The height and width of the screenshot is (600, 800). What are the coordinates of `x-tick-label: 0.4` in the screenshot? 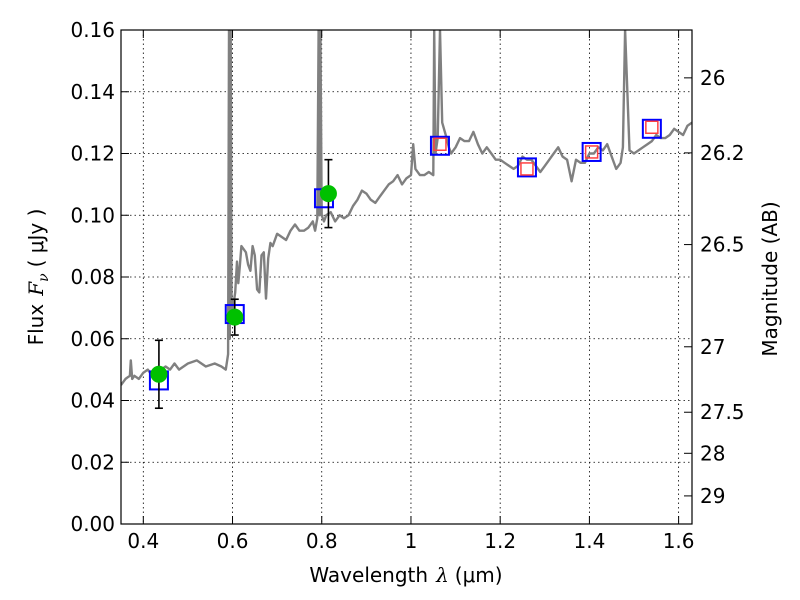 It's located at (143, 541).